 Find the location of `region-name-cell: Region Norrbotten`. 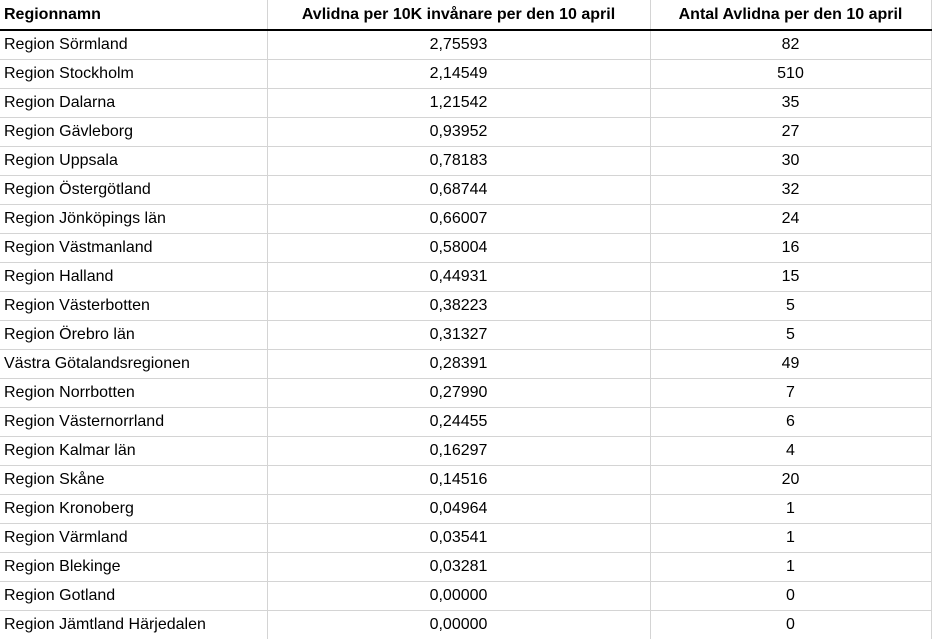

region-name-cell: Region Norrbotten is located at coordinates (134, 393).